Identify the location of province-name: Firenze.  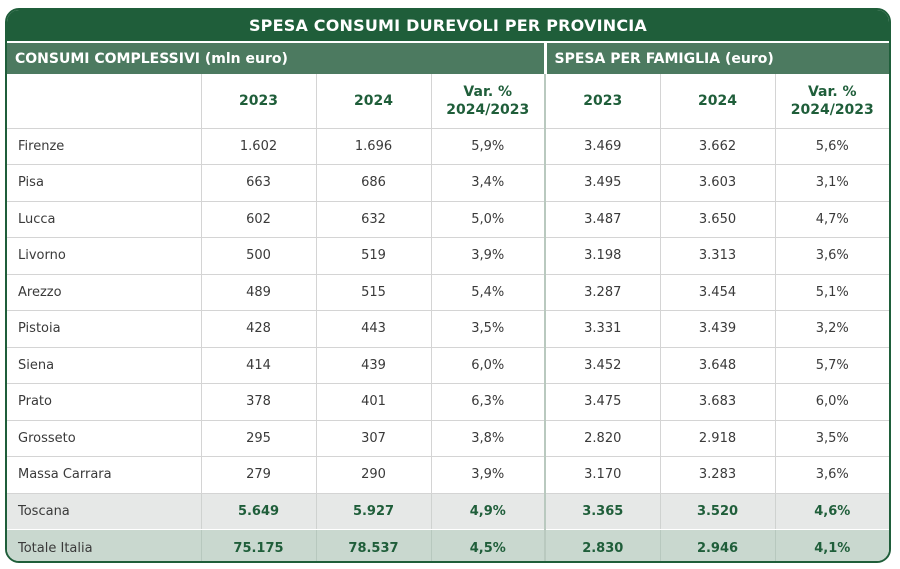
(104, 146).